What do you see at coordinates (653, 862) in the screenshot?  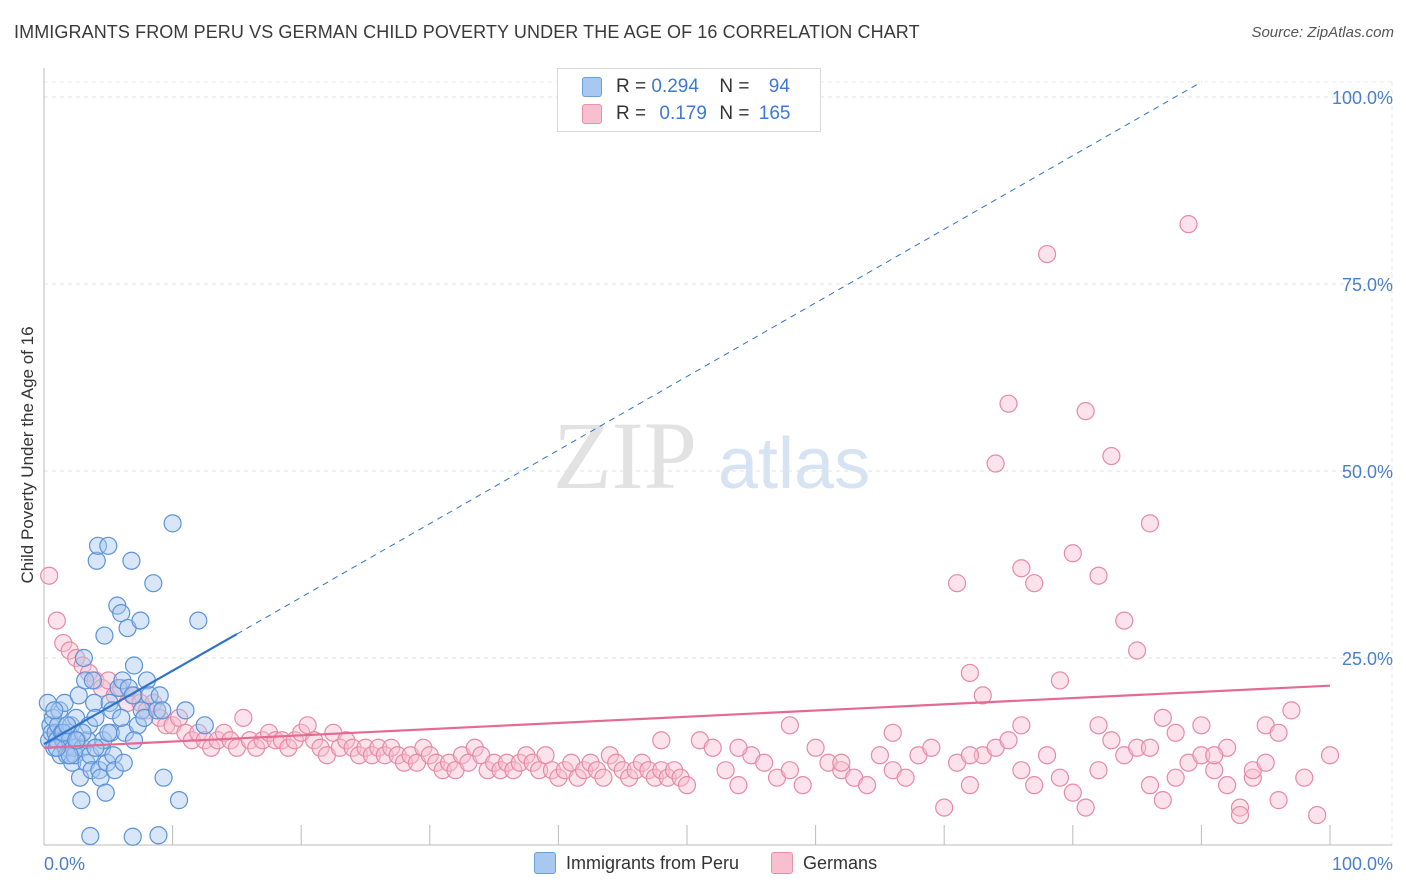 I see `bottom-legend-label: Immigrants from Peru` at bounding box center [653, 862].